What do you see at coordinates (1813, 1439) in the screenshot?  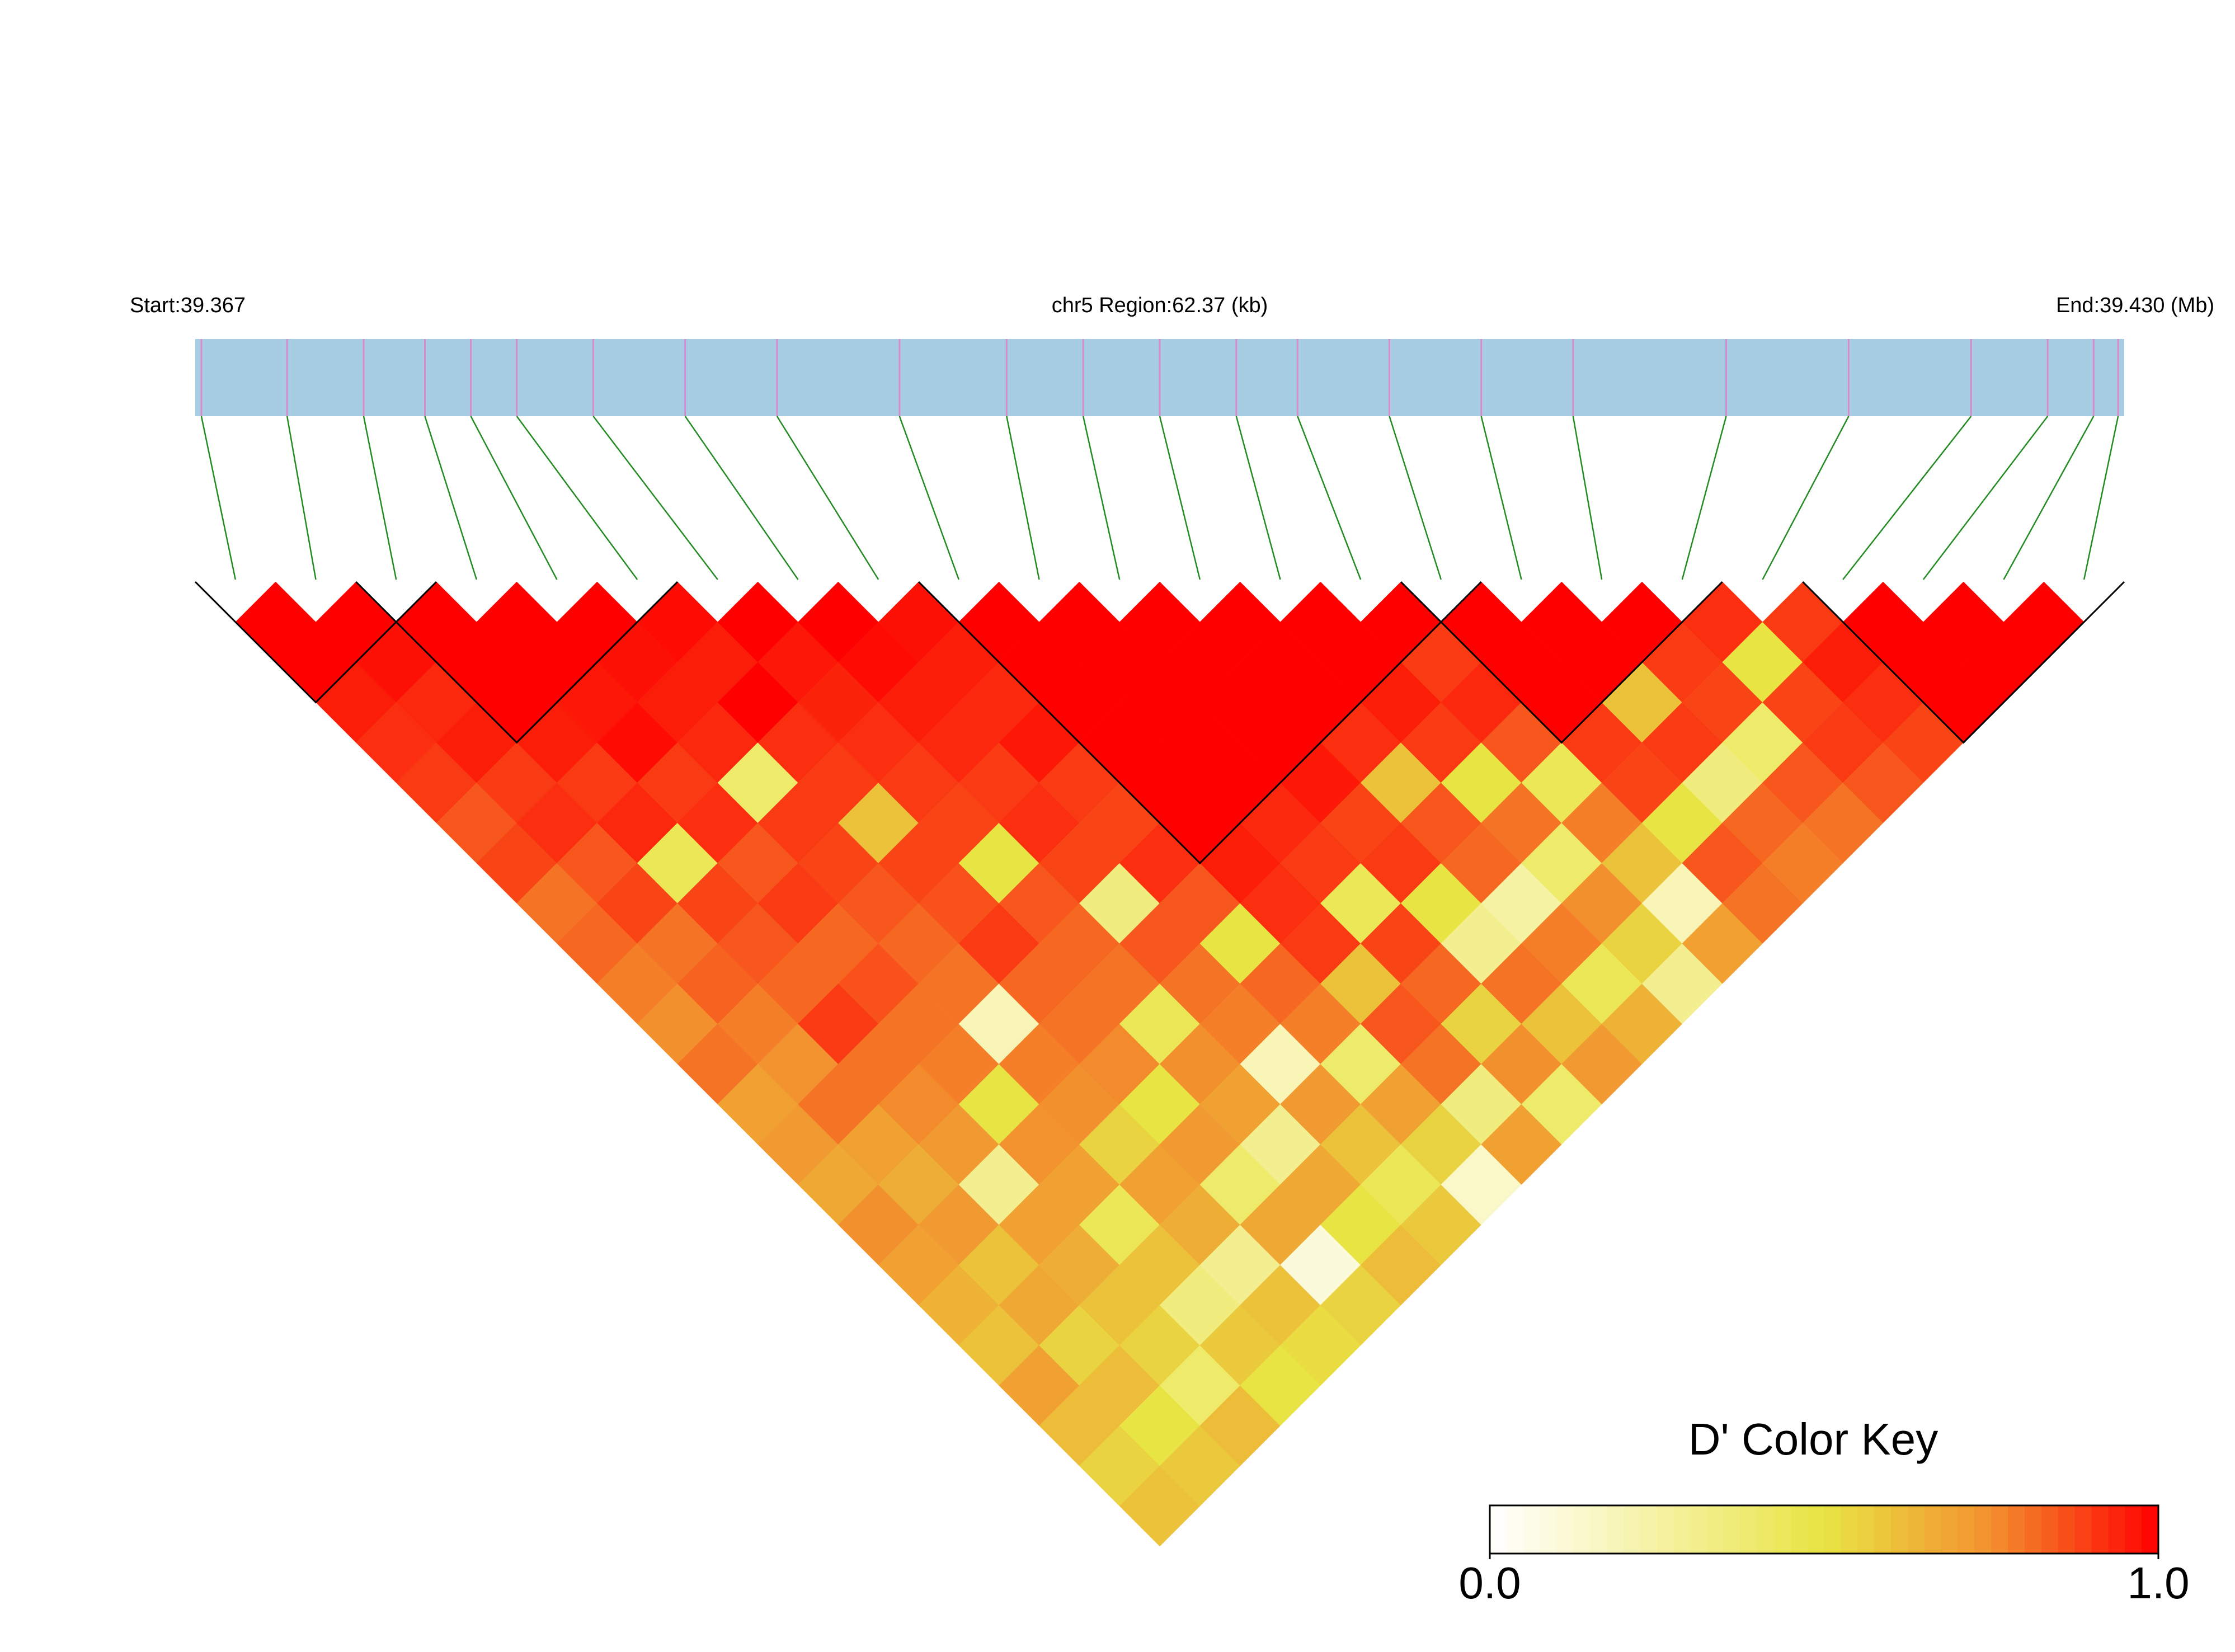 I see `legend-title: D' Color Key` at bounding box center [1813, 1439].